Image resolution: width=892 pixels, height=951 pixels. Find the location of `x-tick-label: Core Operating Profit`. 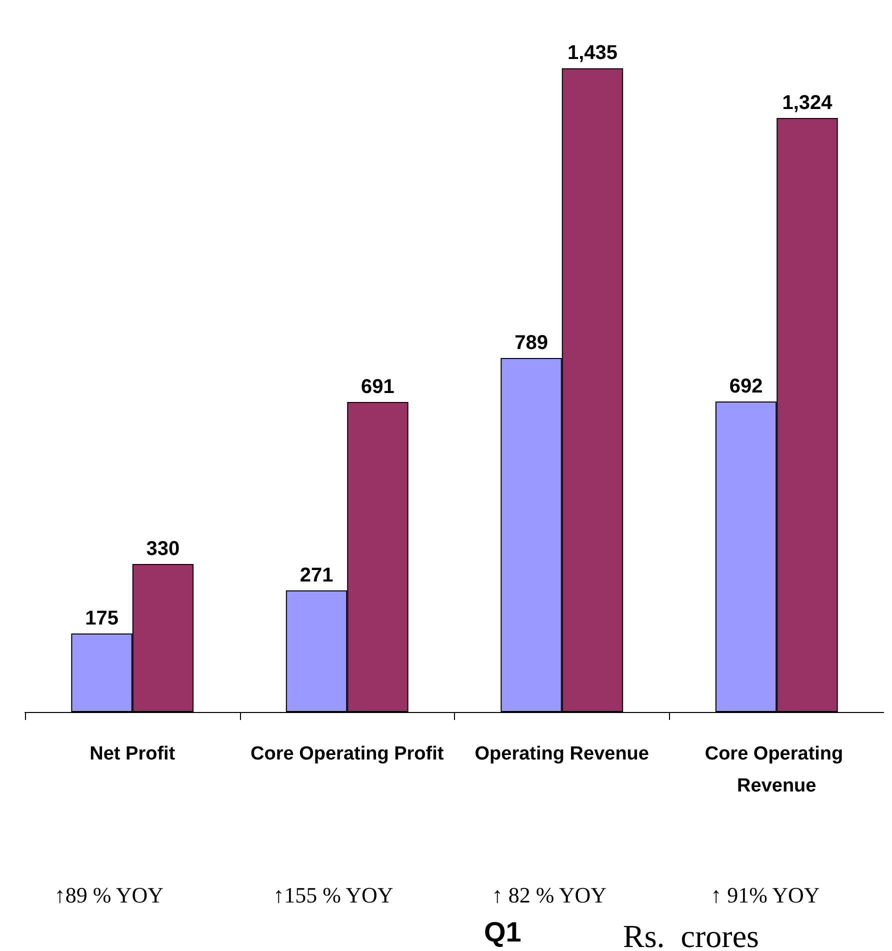

x-tick-label: Core Operating Profit is located at coordinates (347, 754).